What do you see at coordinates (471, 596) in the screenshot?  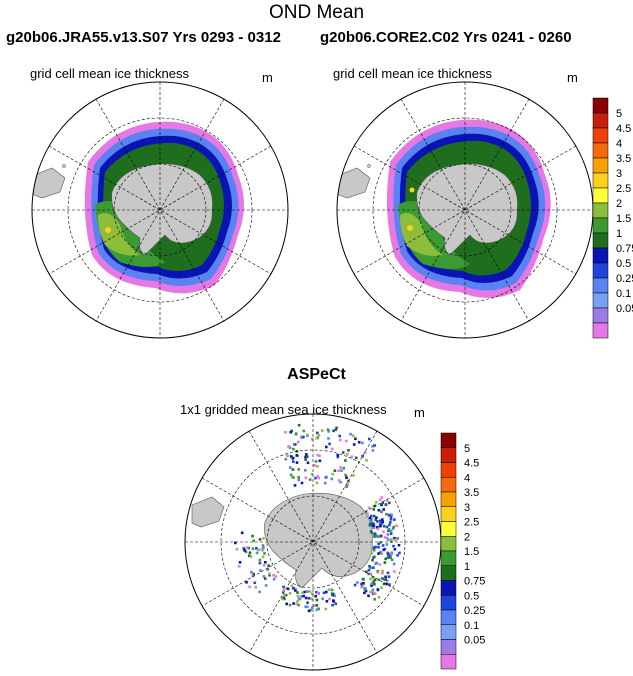 I see `colorbar-label: 0.5` at bounding box center [471, 596].